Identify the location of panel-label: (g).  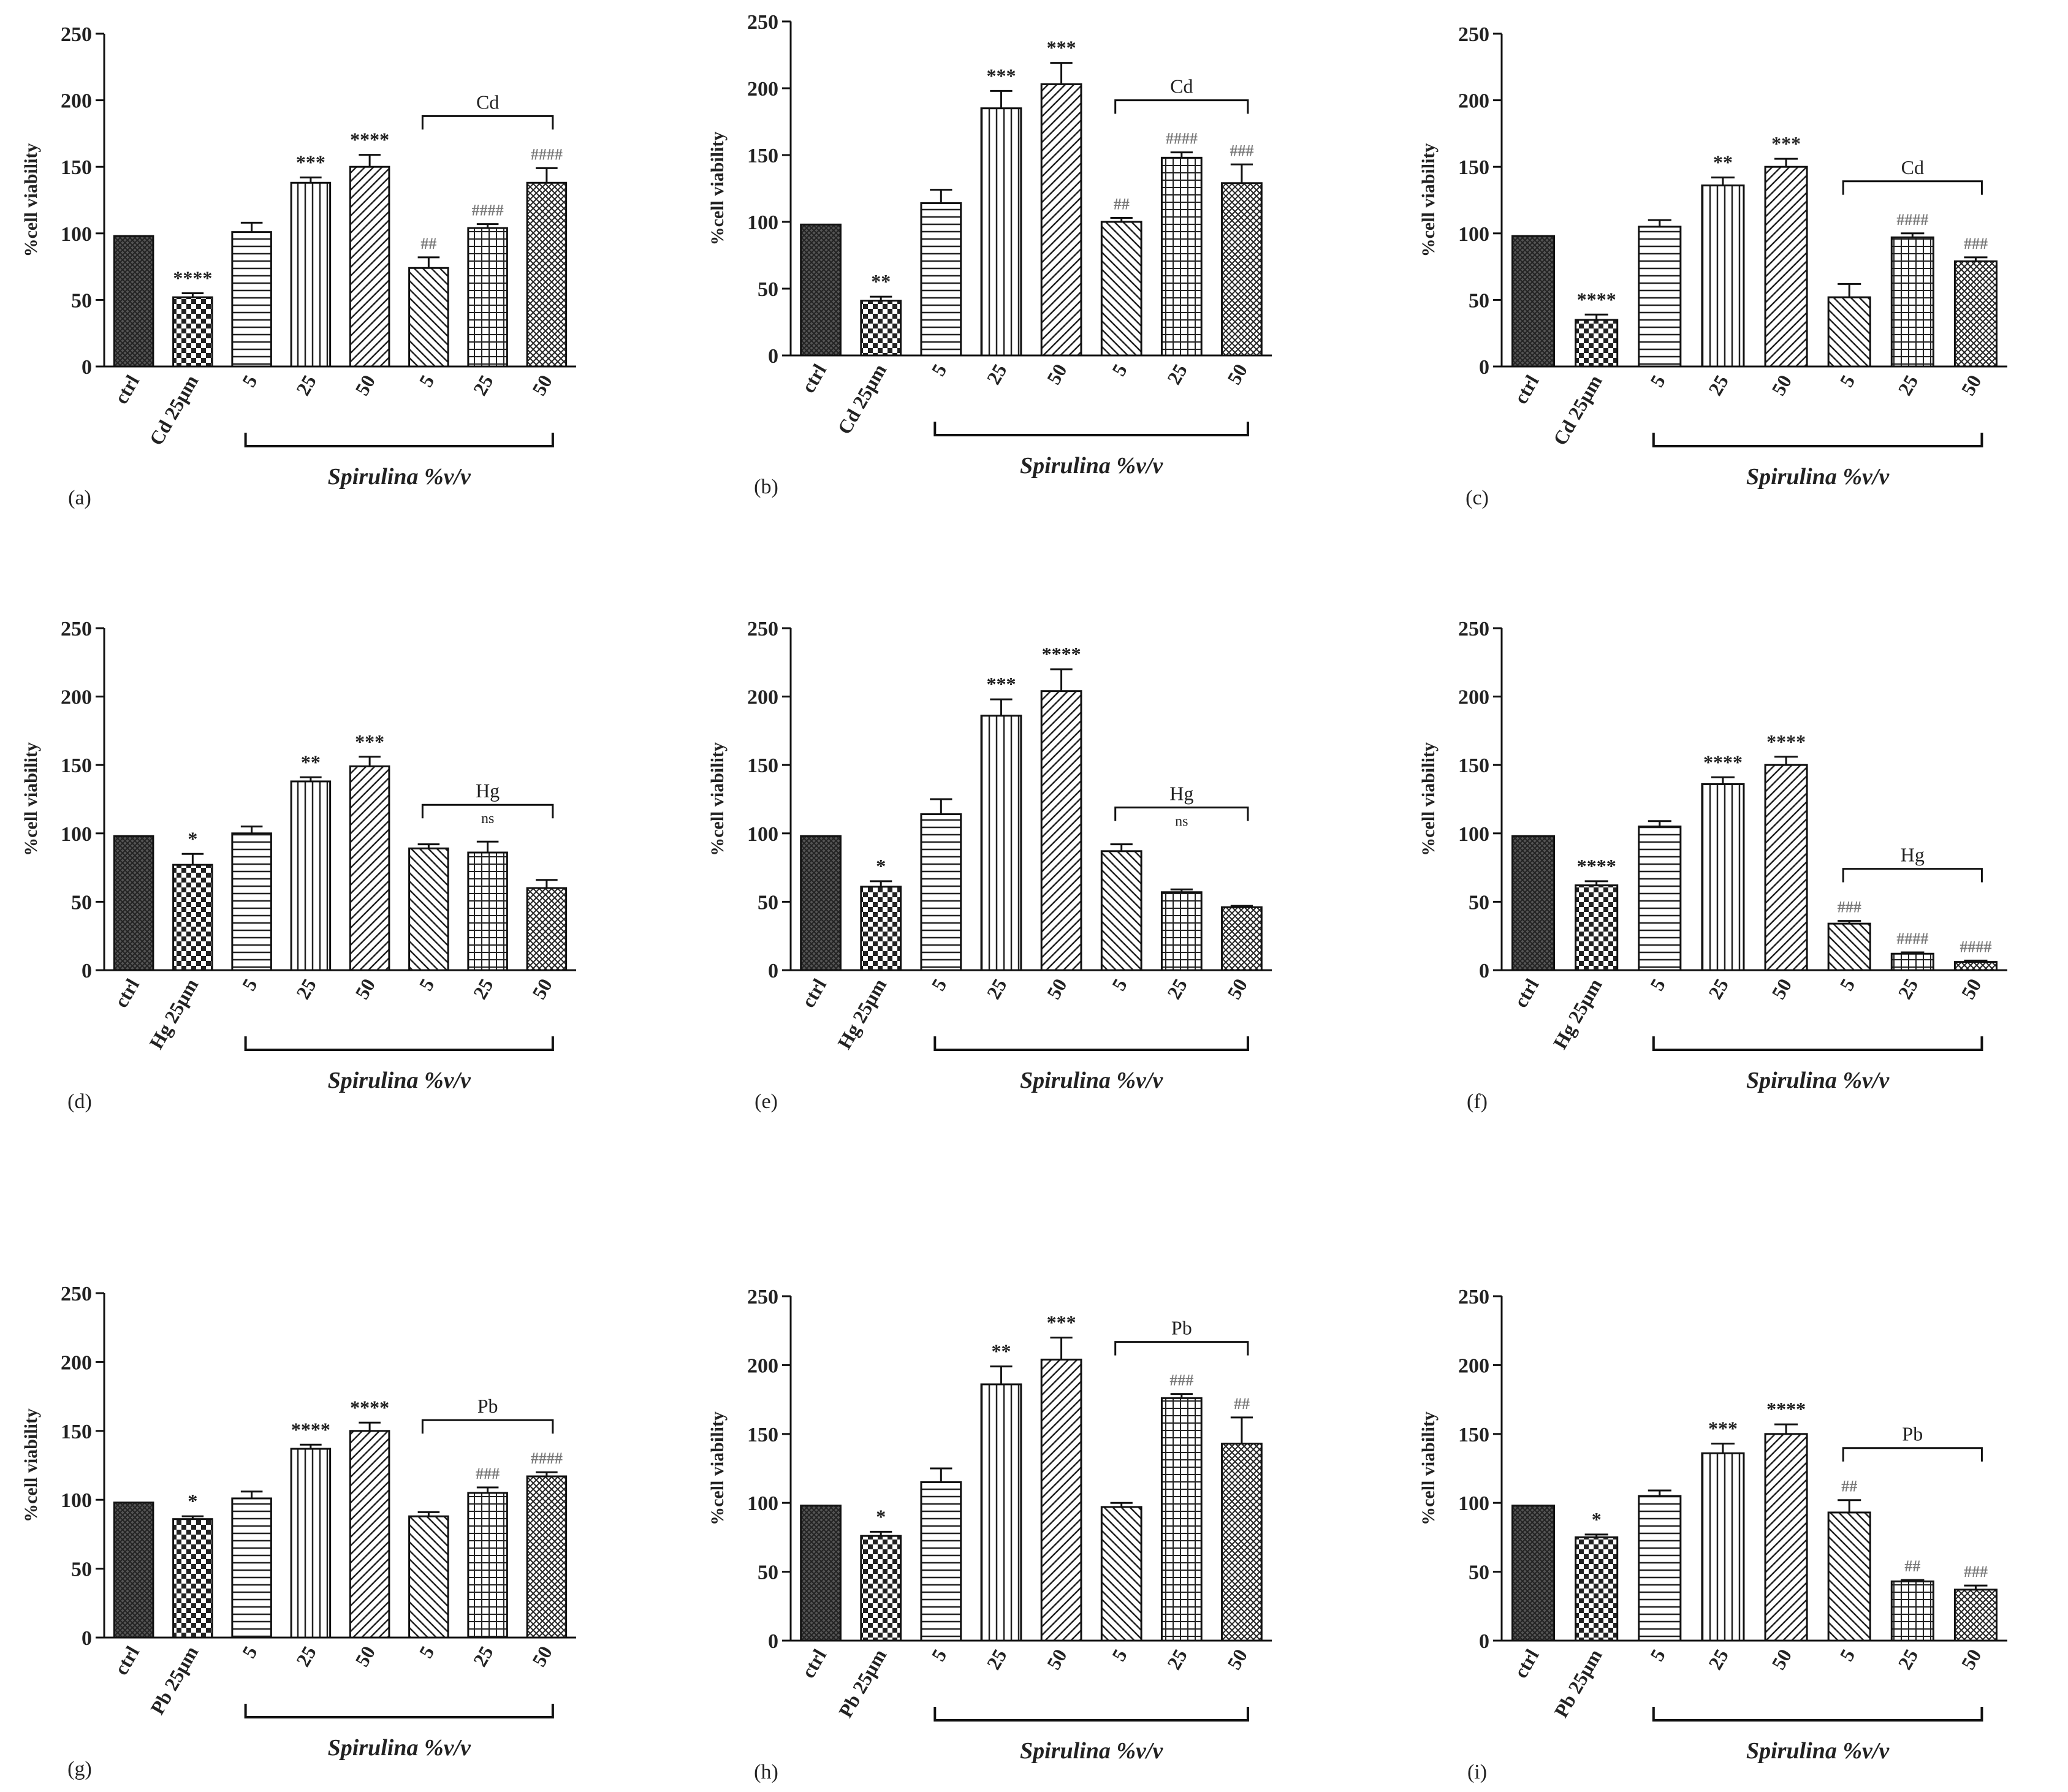
(80, 1769).